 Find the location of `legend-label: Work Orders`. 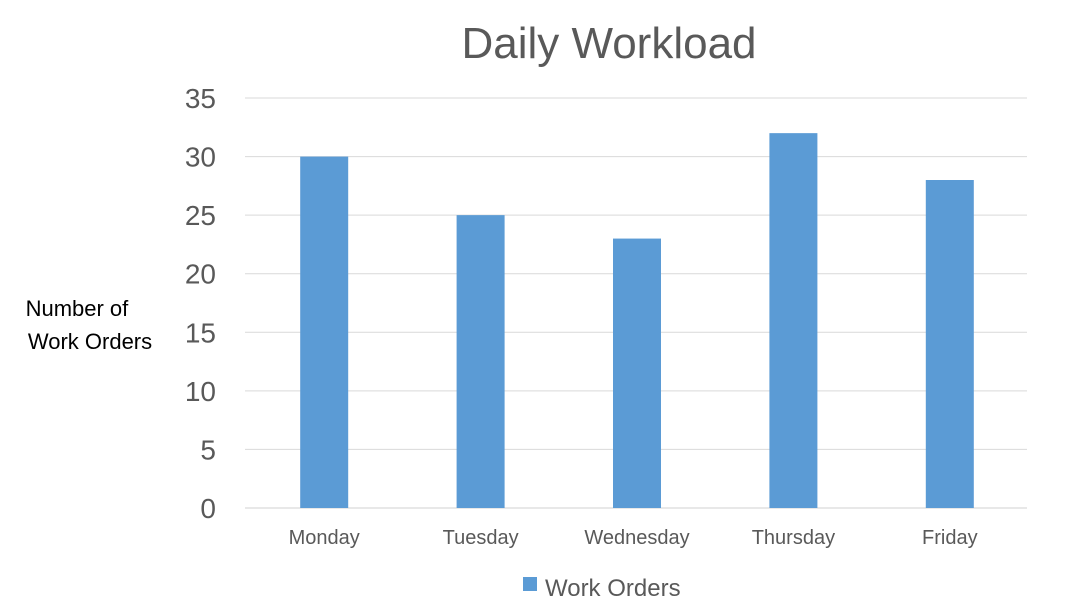

legend-label: Work Orders is located at coordinates (613, 588).